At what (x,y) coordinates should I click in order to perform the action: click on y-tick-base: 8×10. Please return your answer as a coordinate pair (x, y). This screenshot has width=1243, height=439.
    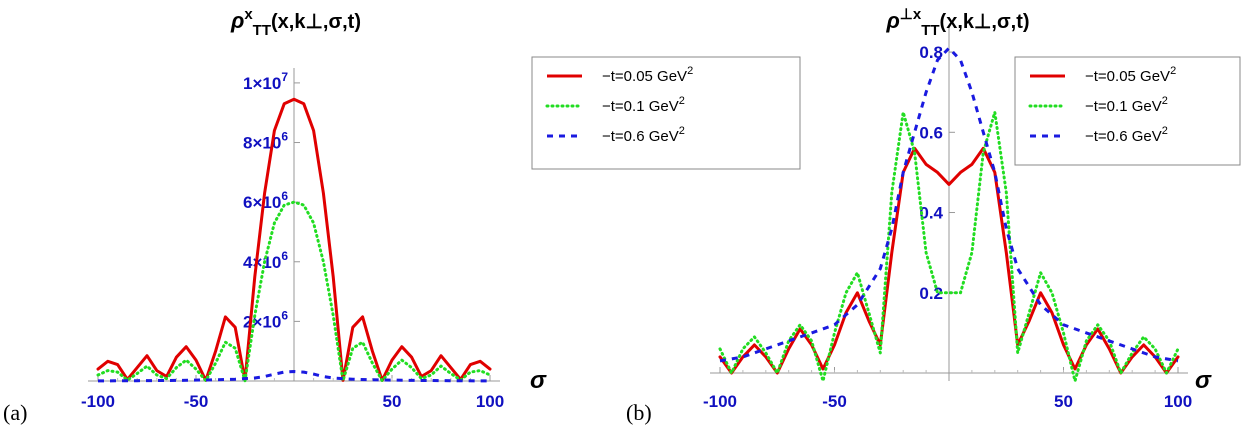
    Looking at the image, I should click on (262, 143).